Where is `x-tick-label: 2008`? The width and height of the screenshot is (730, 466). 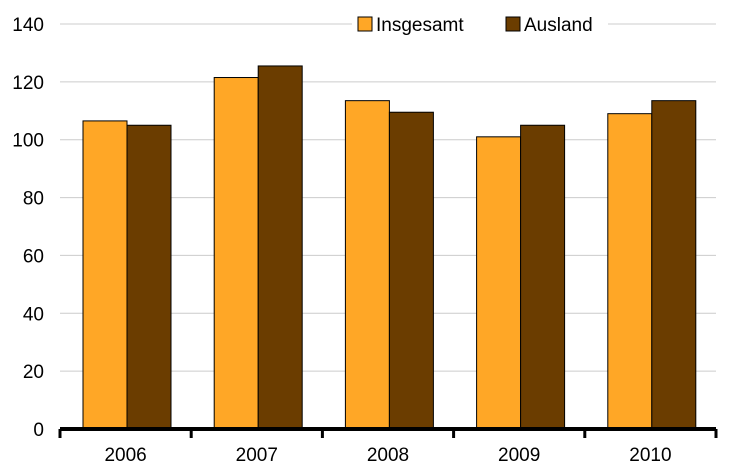
x-tick-label: 2008 is located at coordinates (388, 455).